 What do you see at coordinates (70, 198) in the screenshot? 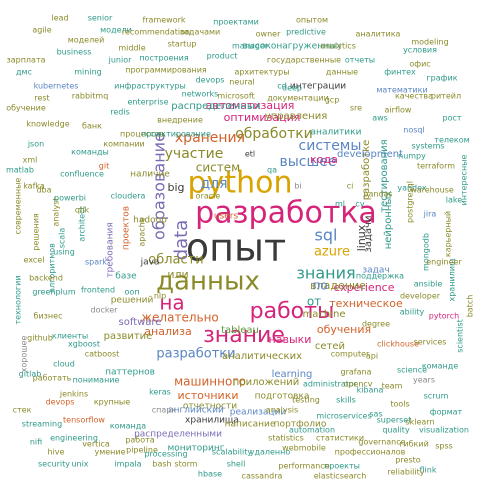
I see `cloud-word: powerbi` at bounding box center [70, 198].